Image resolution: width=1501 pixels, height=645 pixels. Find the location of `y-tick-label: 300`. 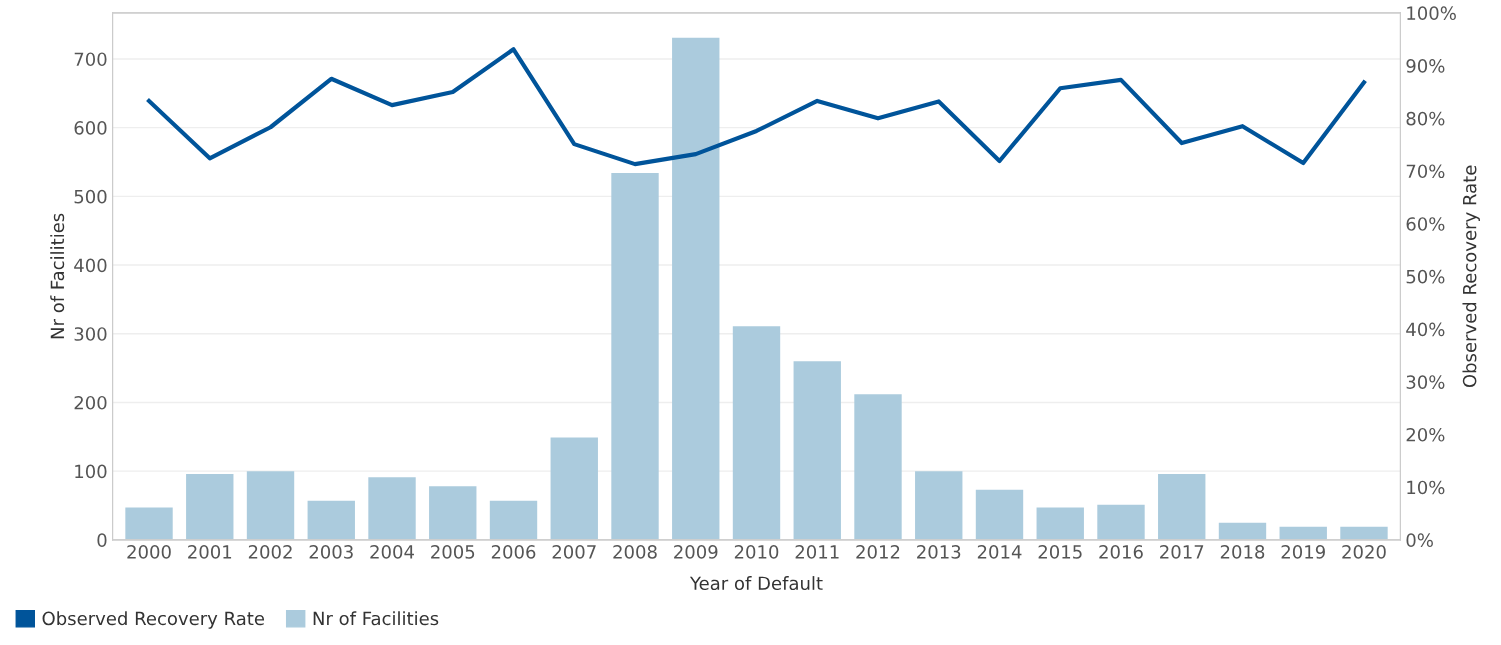

y-tick-label: 300 is located at coordinates (90, 334).